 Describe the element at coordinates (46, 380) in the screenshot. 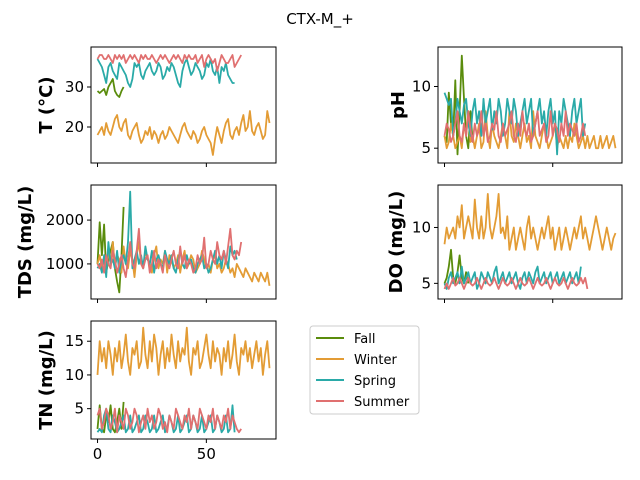

I see `y-axis-label: TN (mg/L)` at that location.